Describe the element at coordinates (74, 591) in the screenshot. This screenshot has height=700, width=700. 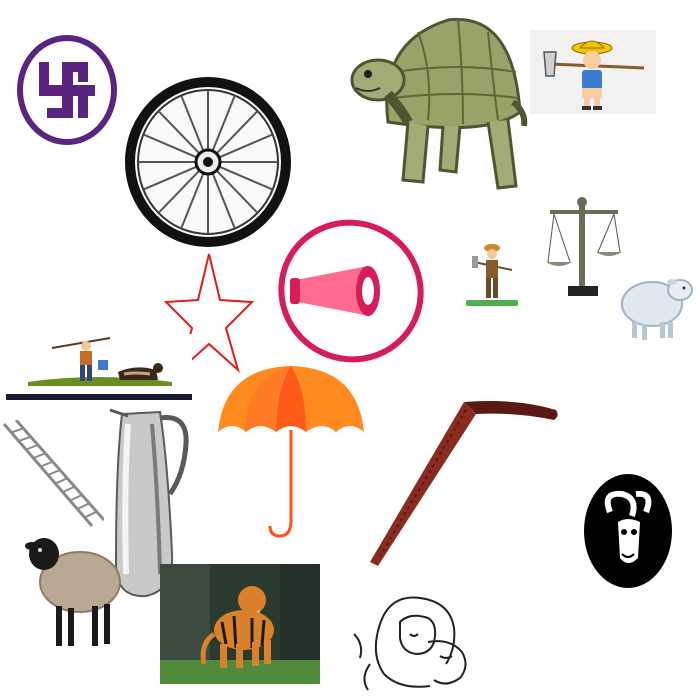
I see `black-faced-sheep` at that location.